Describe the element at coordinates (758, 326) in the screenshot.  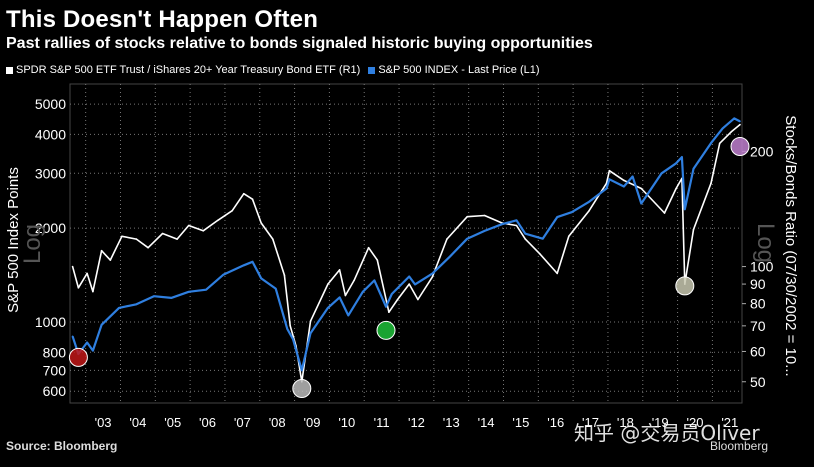
I see `right-tick-label: 70` at that location.